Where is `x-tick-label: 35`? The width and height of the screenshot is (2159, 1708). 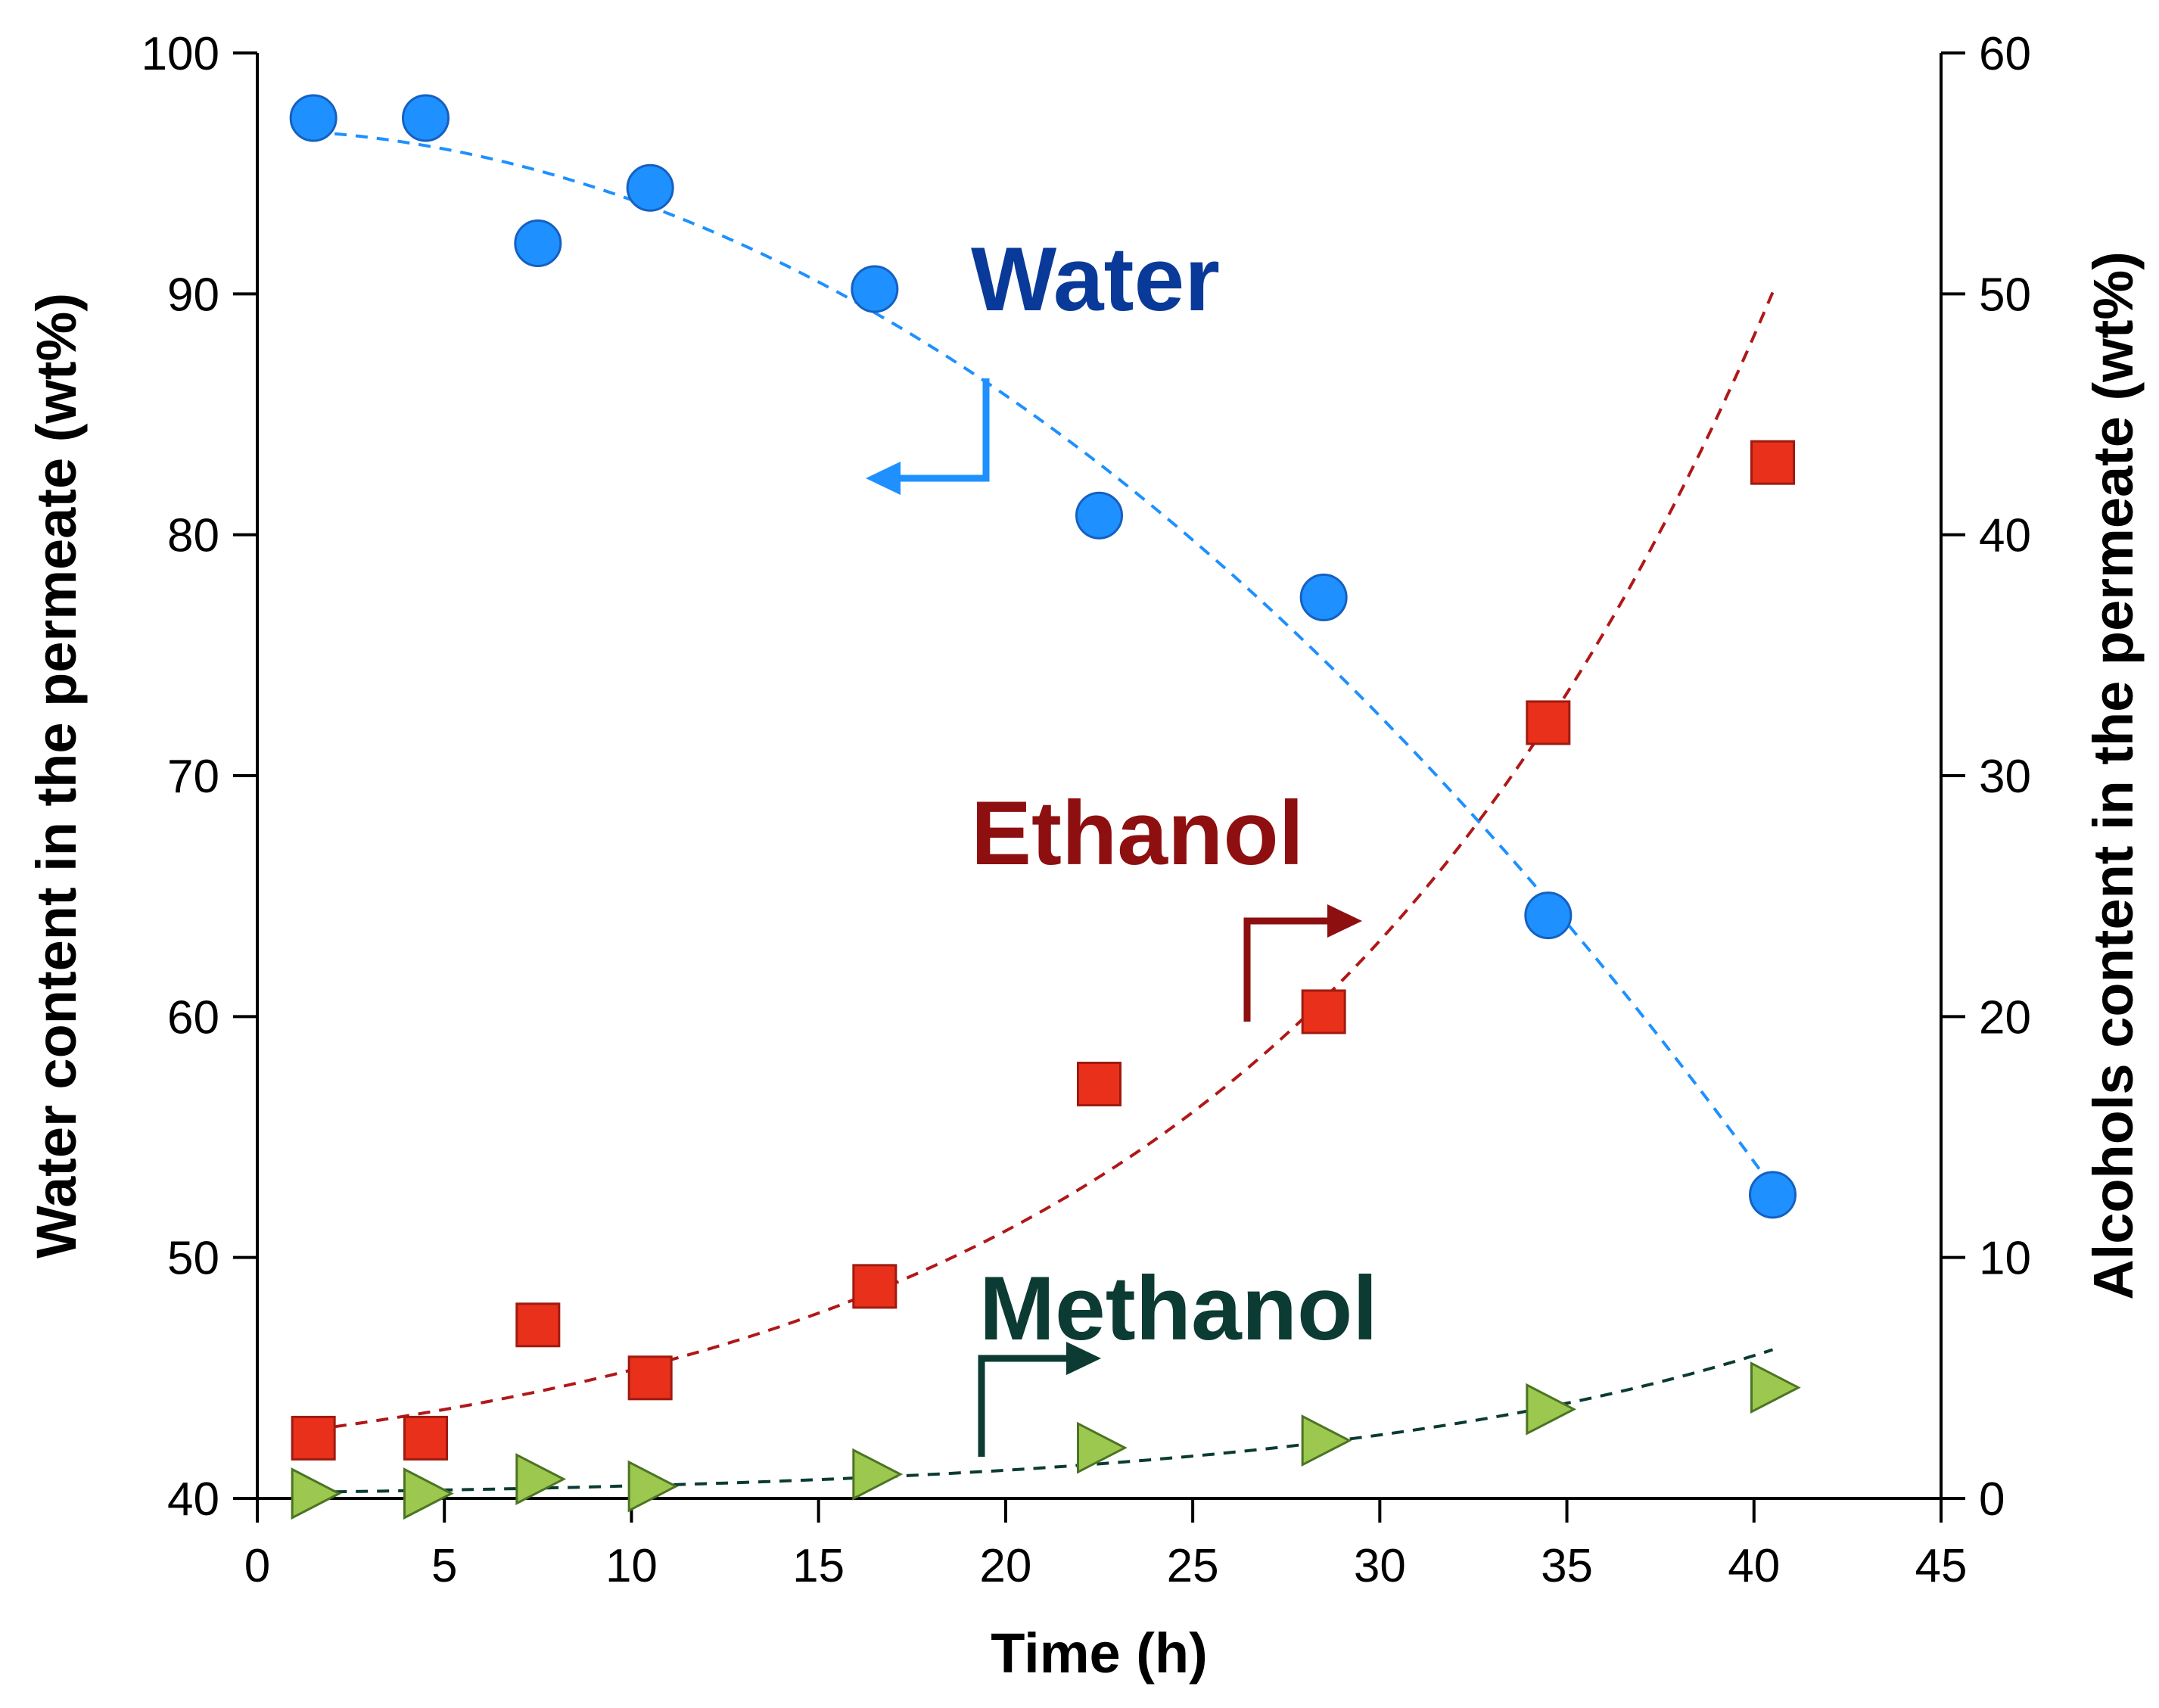
x-tick-label: 35 is located at coordinates (1567, 1566).